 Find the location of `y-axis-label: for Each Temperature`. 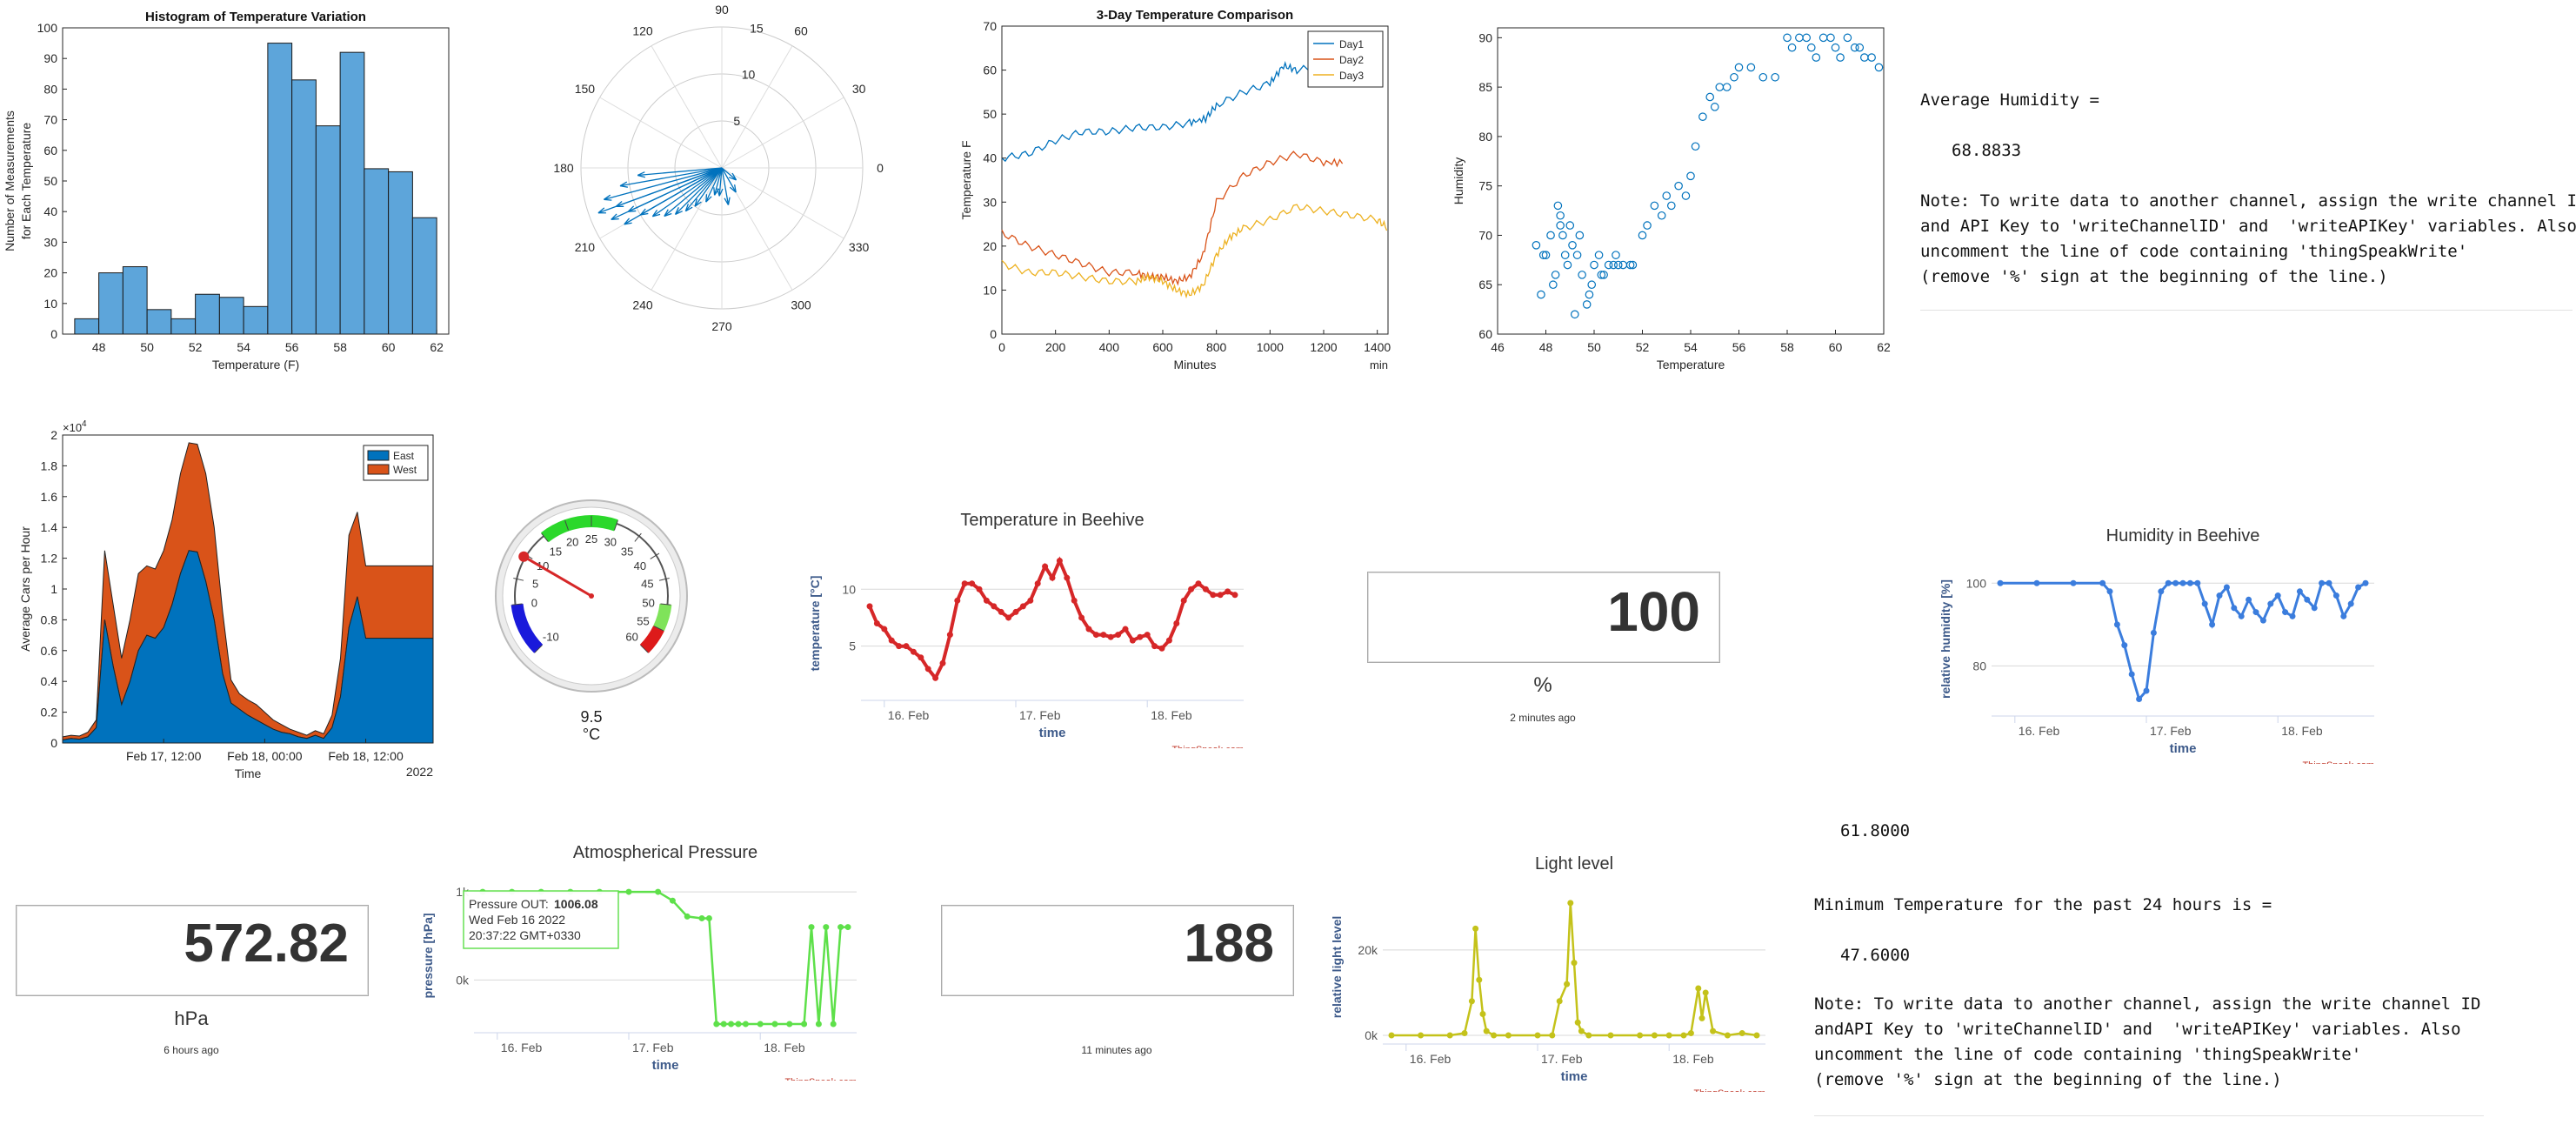

y-axis-label: for Each Temperature is located at coordinates (26, 181).